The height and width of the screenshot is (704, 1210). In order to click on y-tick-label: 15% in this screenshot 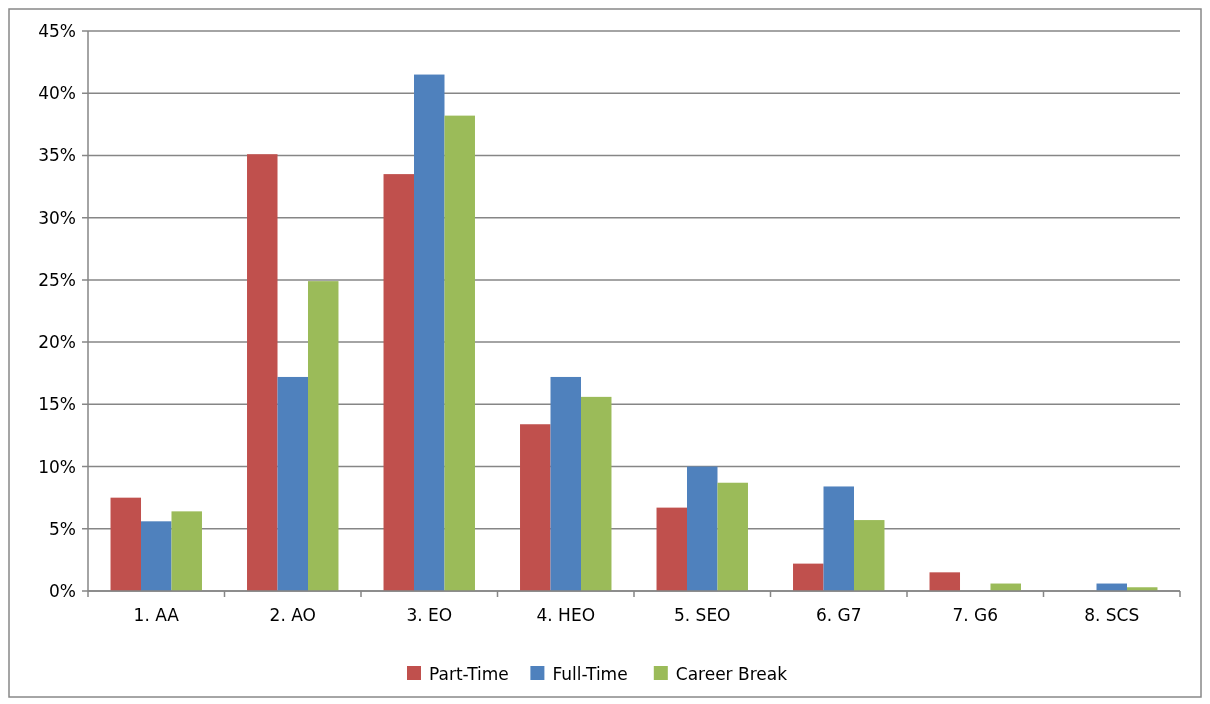, I will do `click(57, 404)`.